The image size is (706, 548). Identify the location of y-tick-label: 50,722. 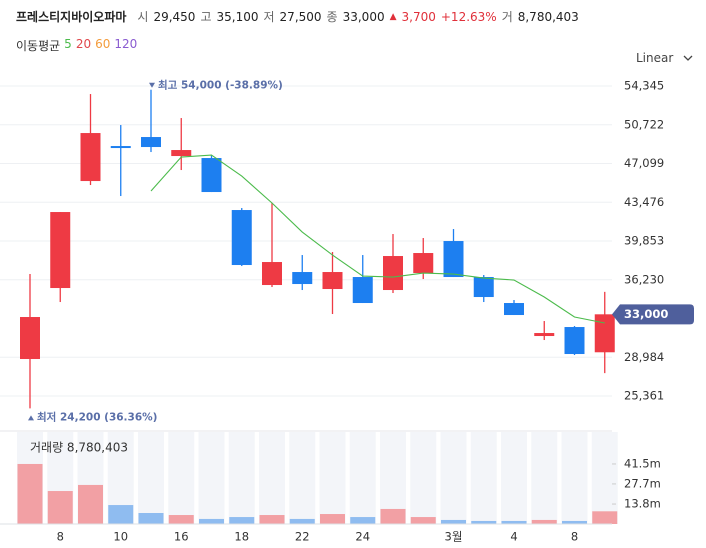
(644, 124).